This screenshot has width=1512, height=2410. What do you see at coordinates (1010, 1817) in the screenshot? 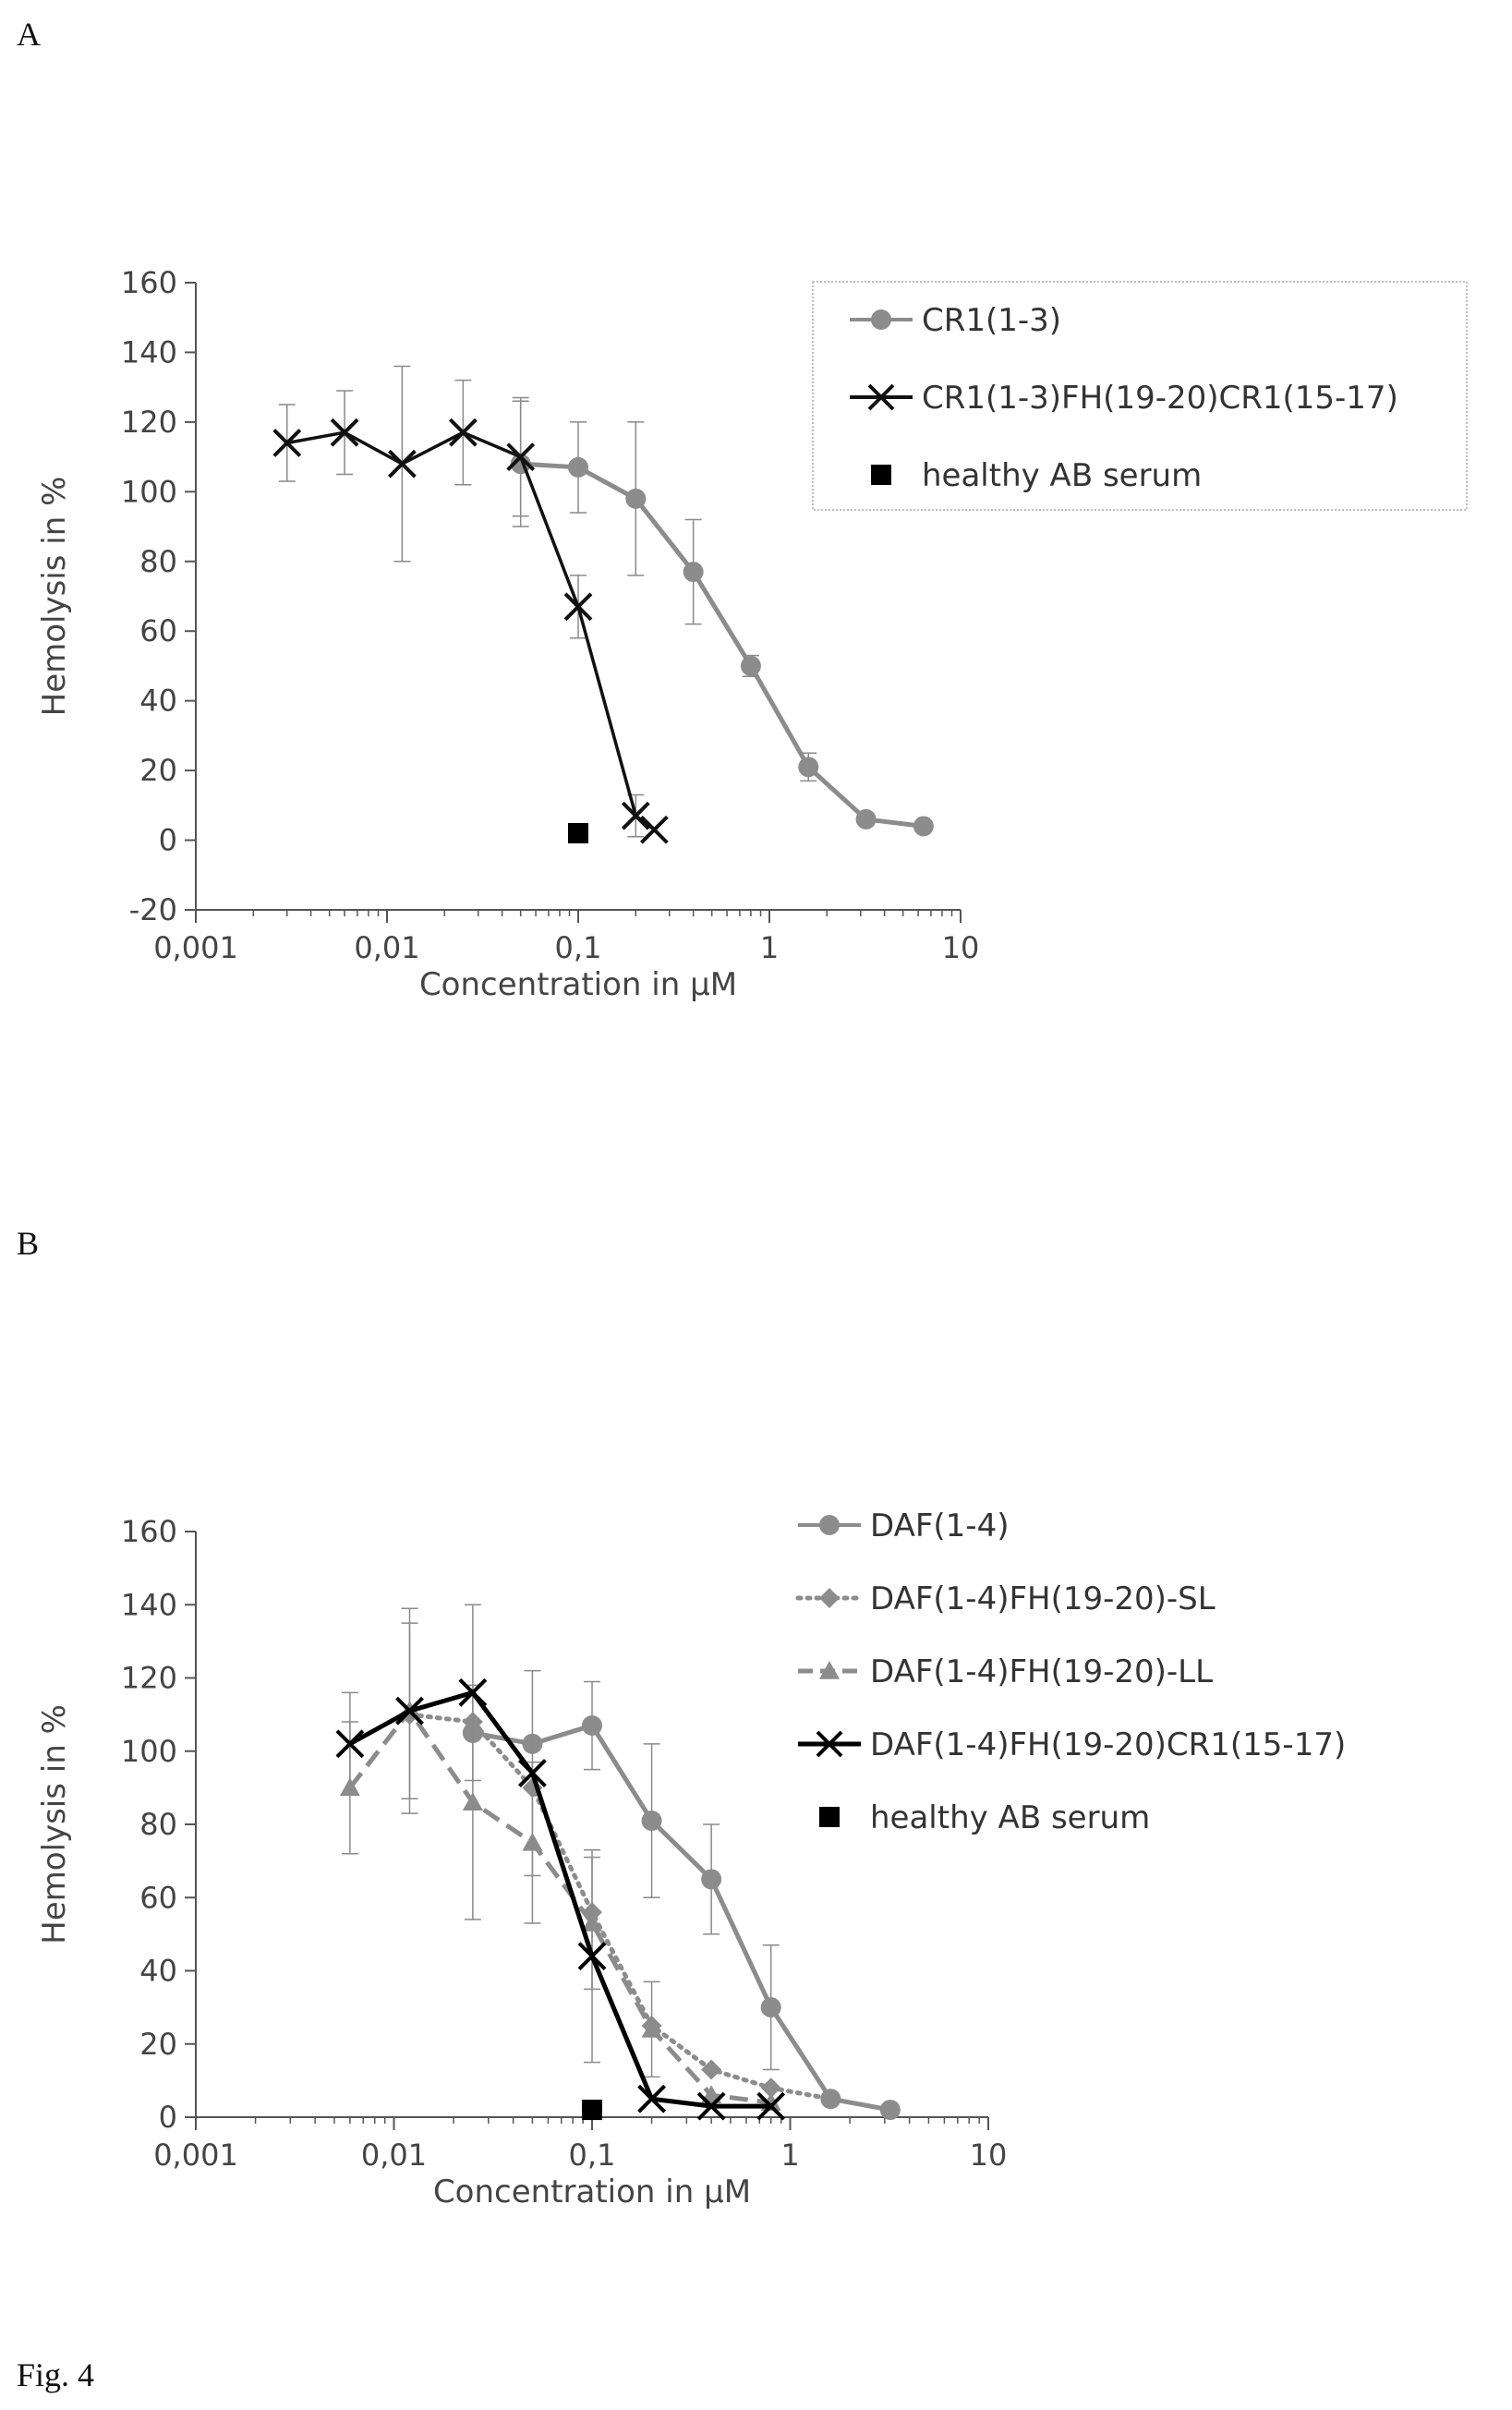
I see `legend-label: healthy AB serum` at bounding box center [1010, 1817].